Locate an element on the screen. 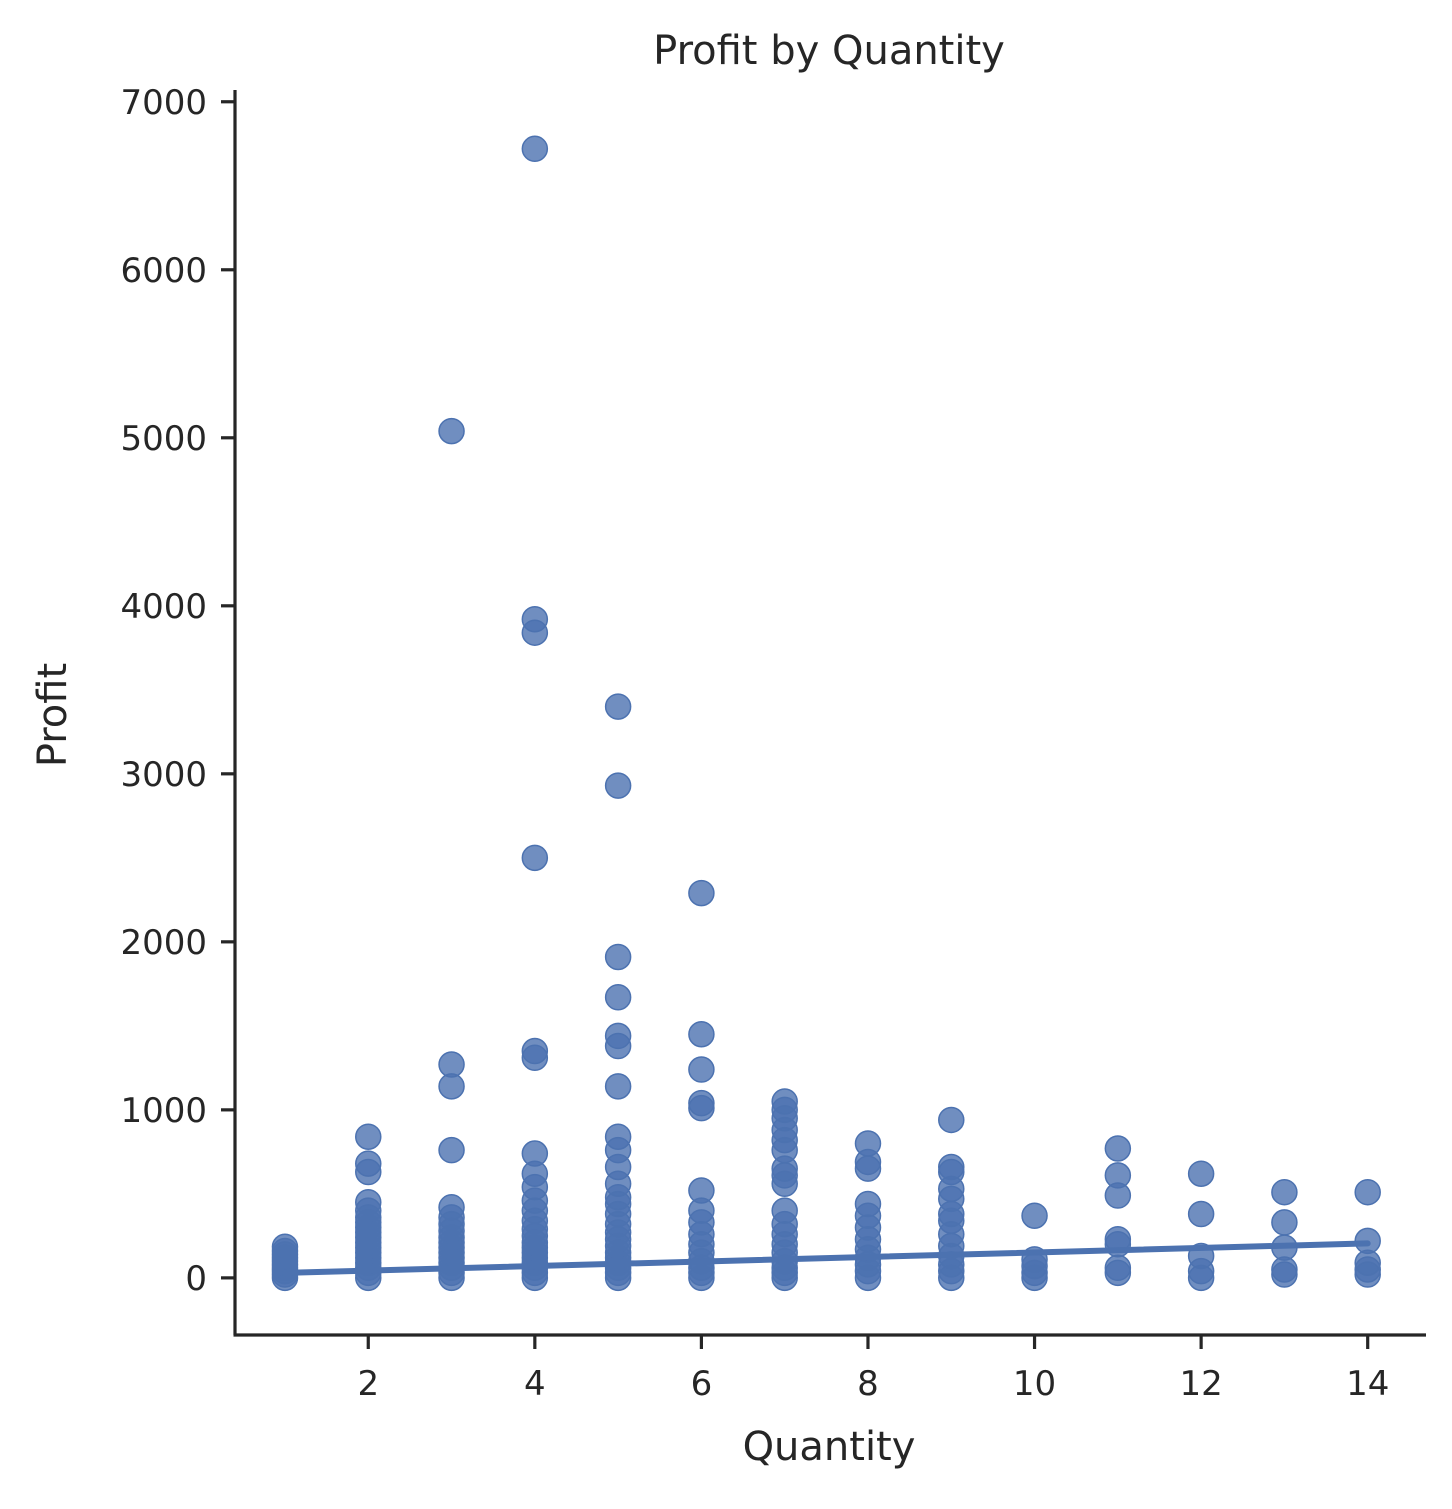 The image size is (1452, 1509). x-axis-label: Quantity is located at coordinates (829, 1447).